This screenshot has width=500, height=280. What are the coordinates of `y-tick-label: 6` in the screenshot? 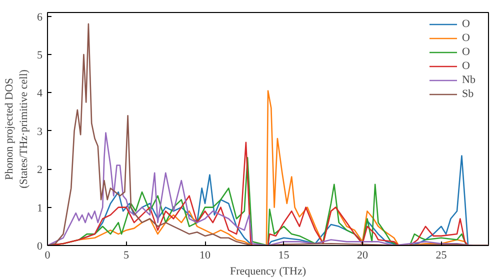 It's located at (40, 17).